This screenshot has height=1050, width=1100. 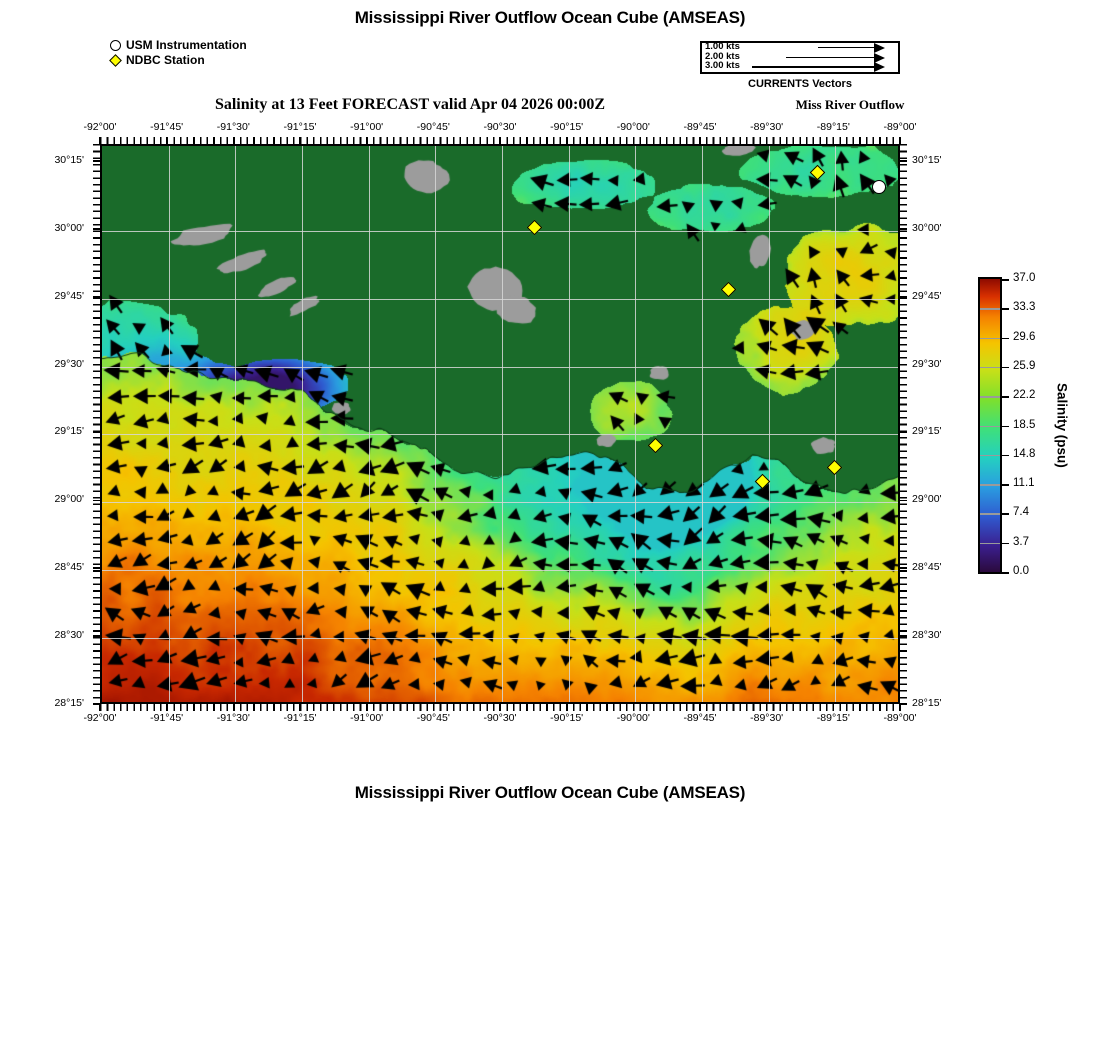 I want to click on colorbar-tick-label: 11.1, so click(x=1024, y=483).